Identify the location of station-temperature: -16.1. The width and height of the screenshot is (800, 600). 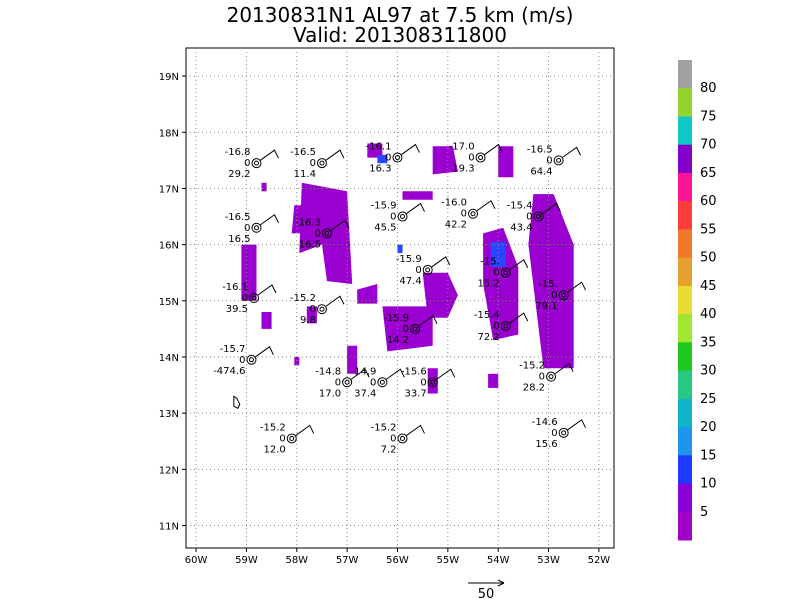
(235, 287).